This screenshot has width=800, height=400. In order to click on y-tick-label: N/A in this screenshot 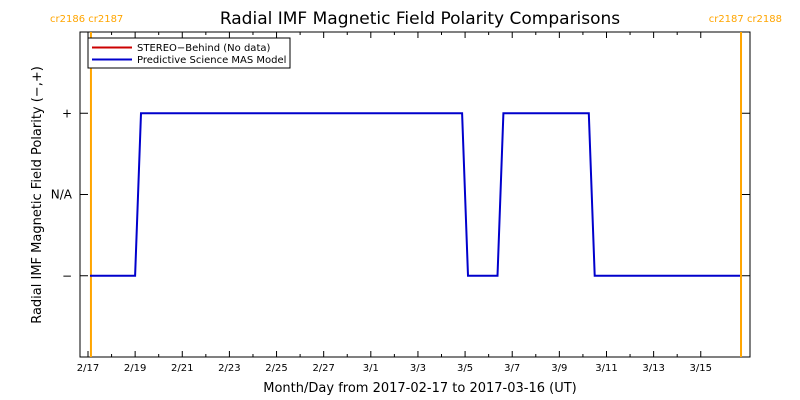, I will do `click(62, 195)`.